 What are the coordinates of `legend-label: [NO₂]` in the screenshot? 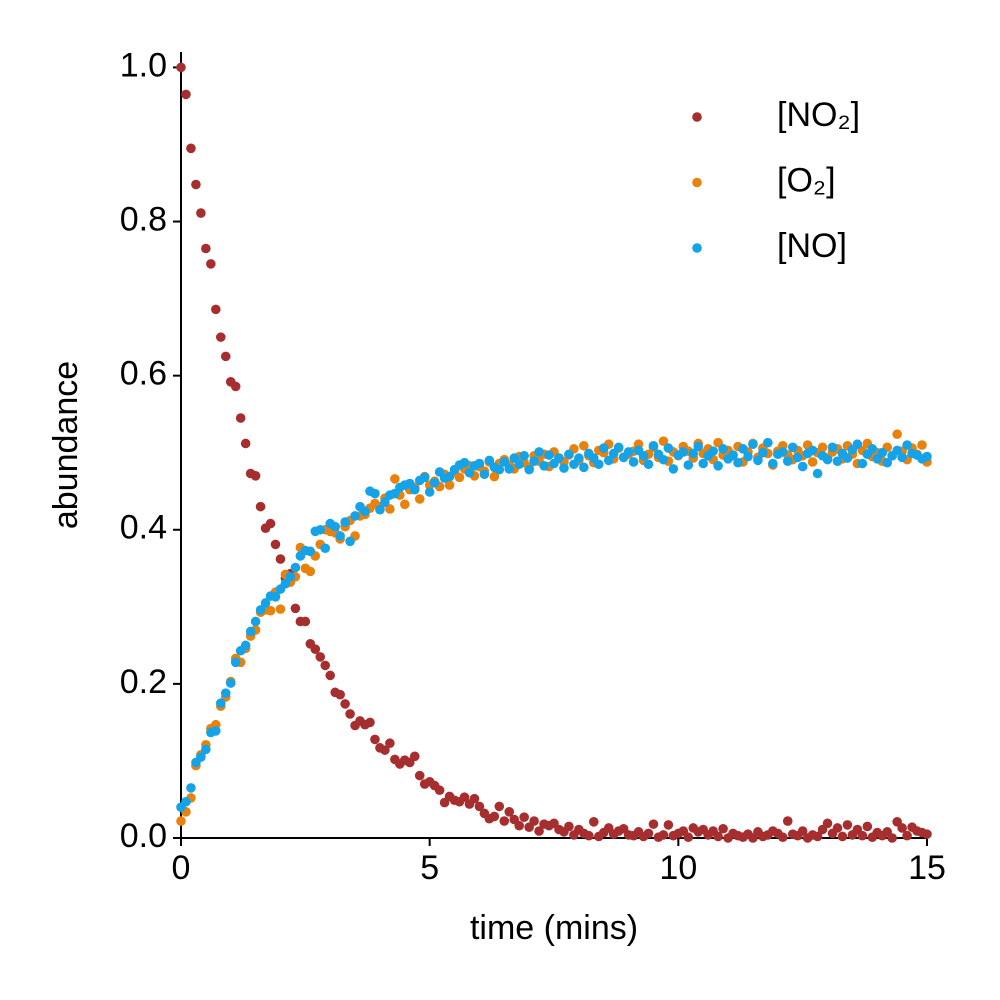 It's located at (818, 115).